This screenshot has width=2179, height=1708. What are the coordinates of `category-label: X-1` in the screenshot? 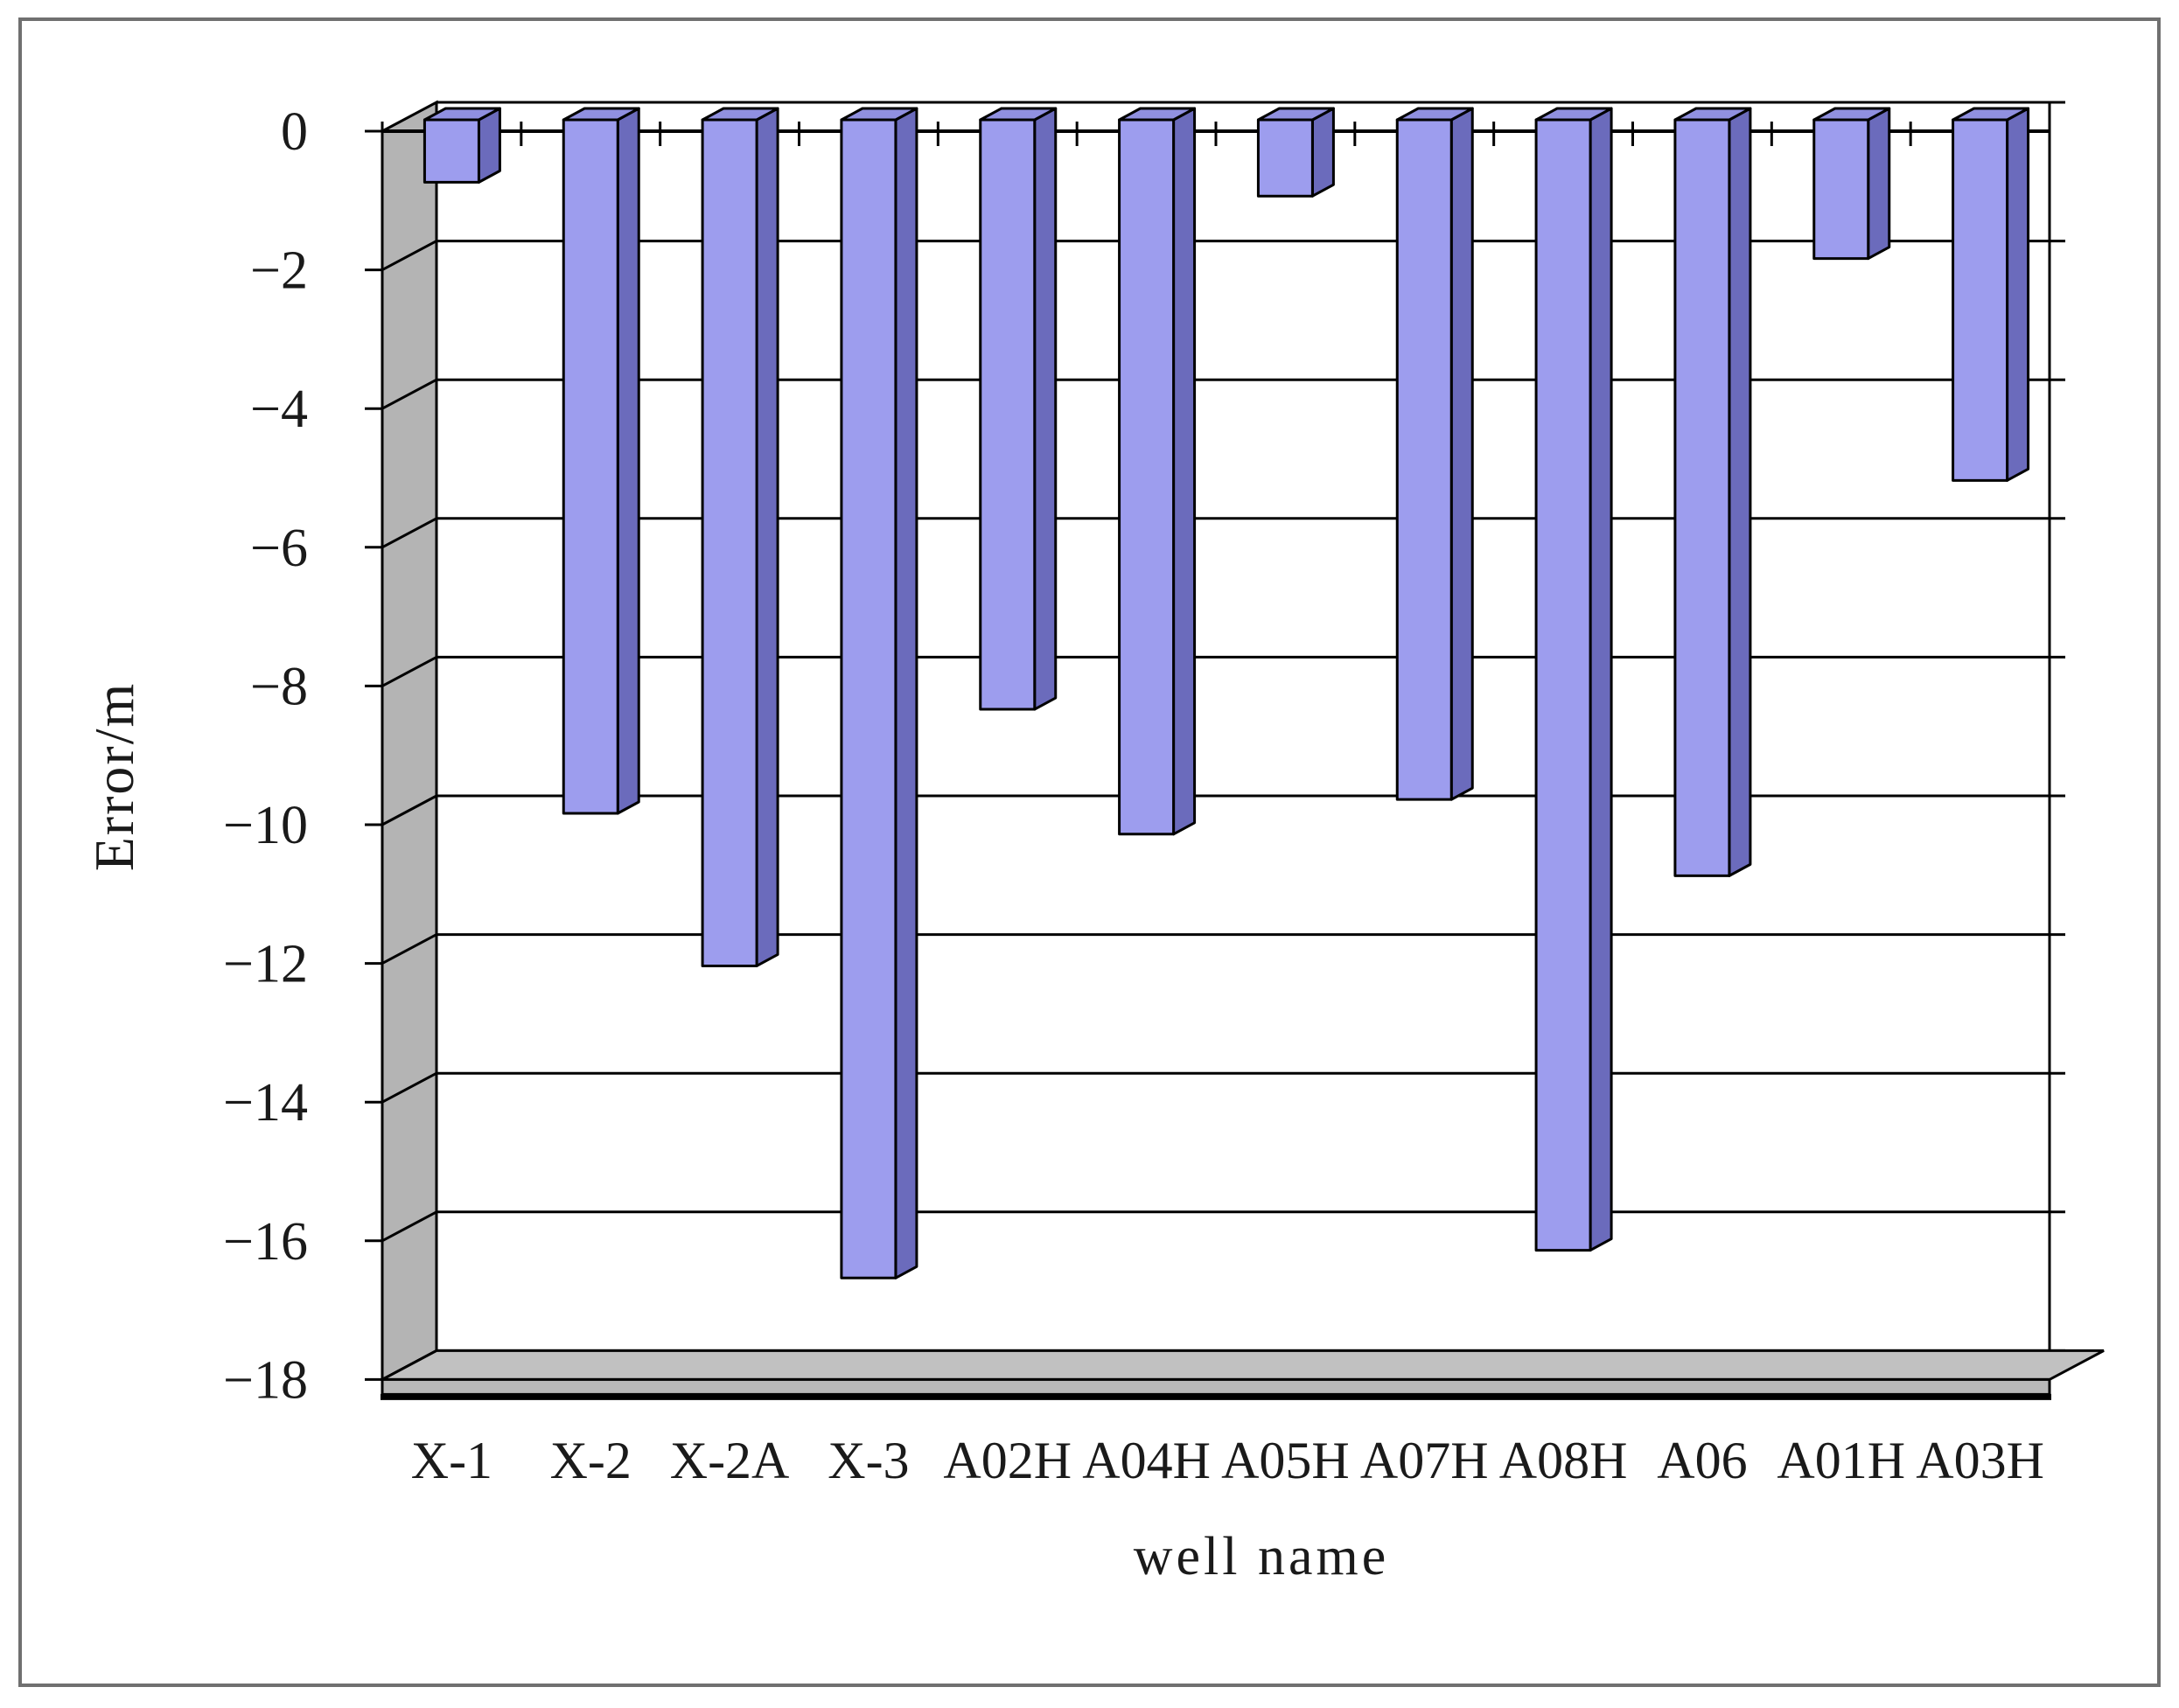 It's located at (451, 1460).